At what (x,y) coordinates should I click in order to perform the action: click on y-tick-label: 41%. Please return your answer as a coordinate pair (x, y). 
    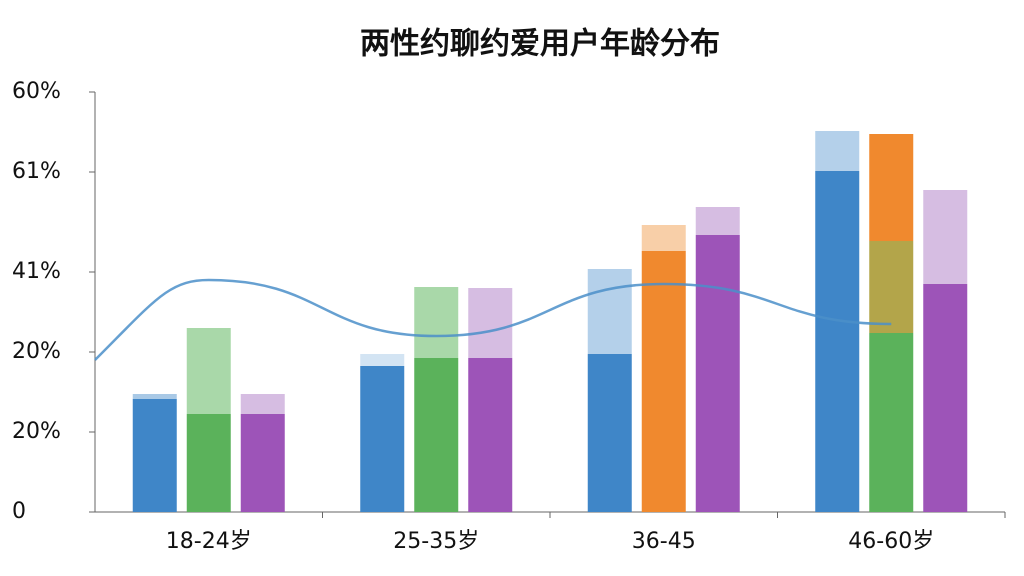
    Looking at the image, I should click on (36, 271).